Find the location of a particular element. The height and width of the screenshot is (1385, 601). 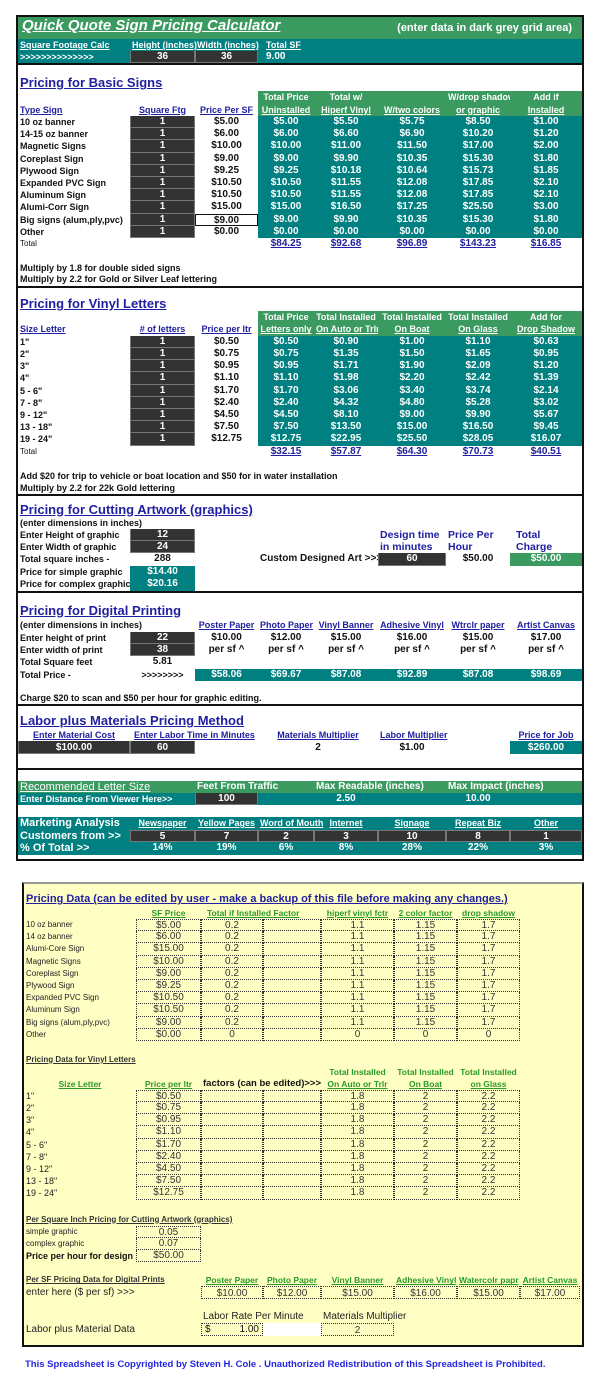

sf-price-input: $15.00 is located at coordinates (168, 949).